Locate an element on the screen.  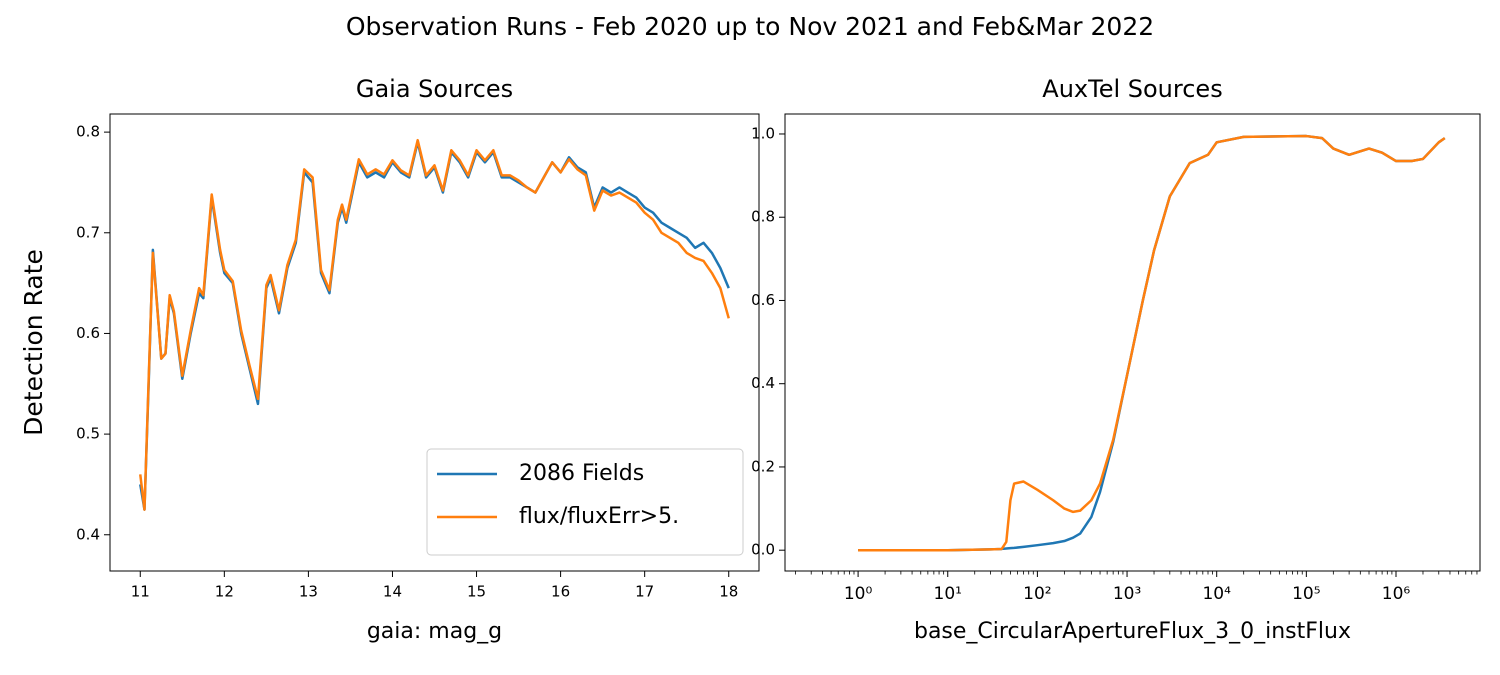
x-tick-label: 14 is located at coordinates (392, 592).